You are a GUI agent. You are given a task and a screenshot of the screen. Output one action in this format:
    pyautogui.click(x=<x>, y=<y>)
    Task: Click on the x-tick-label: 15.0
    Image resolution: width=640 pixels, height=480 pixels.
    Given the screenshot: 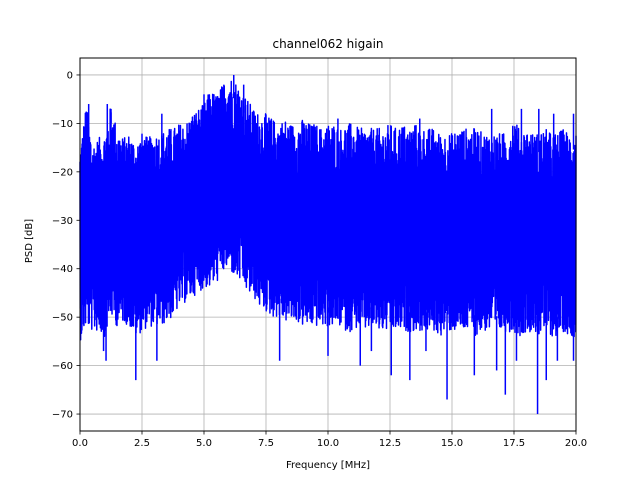 What is the action you would take?
    pyautogui.click(x=452, y=443)
    